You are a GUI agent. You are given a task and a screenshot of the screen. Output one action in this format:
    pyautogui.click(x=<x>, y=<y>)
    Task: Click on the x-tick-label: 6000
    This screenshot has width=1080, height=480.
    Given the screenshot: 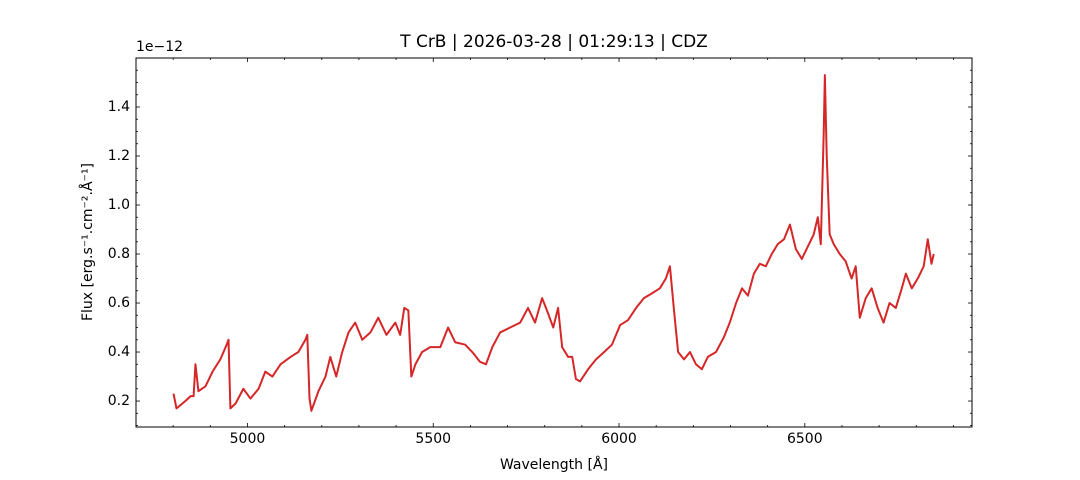 What is the action you would take?
    pyautogui.click(x=619, y=439)
    